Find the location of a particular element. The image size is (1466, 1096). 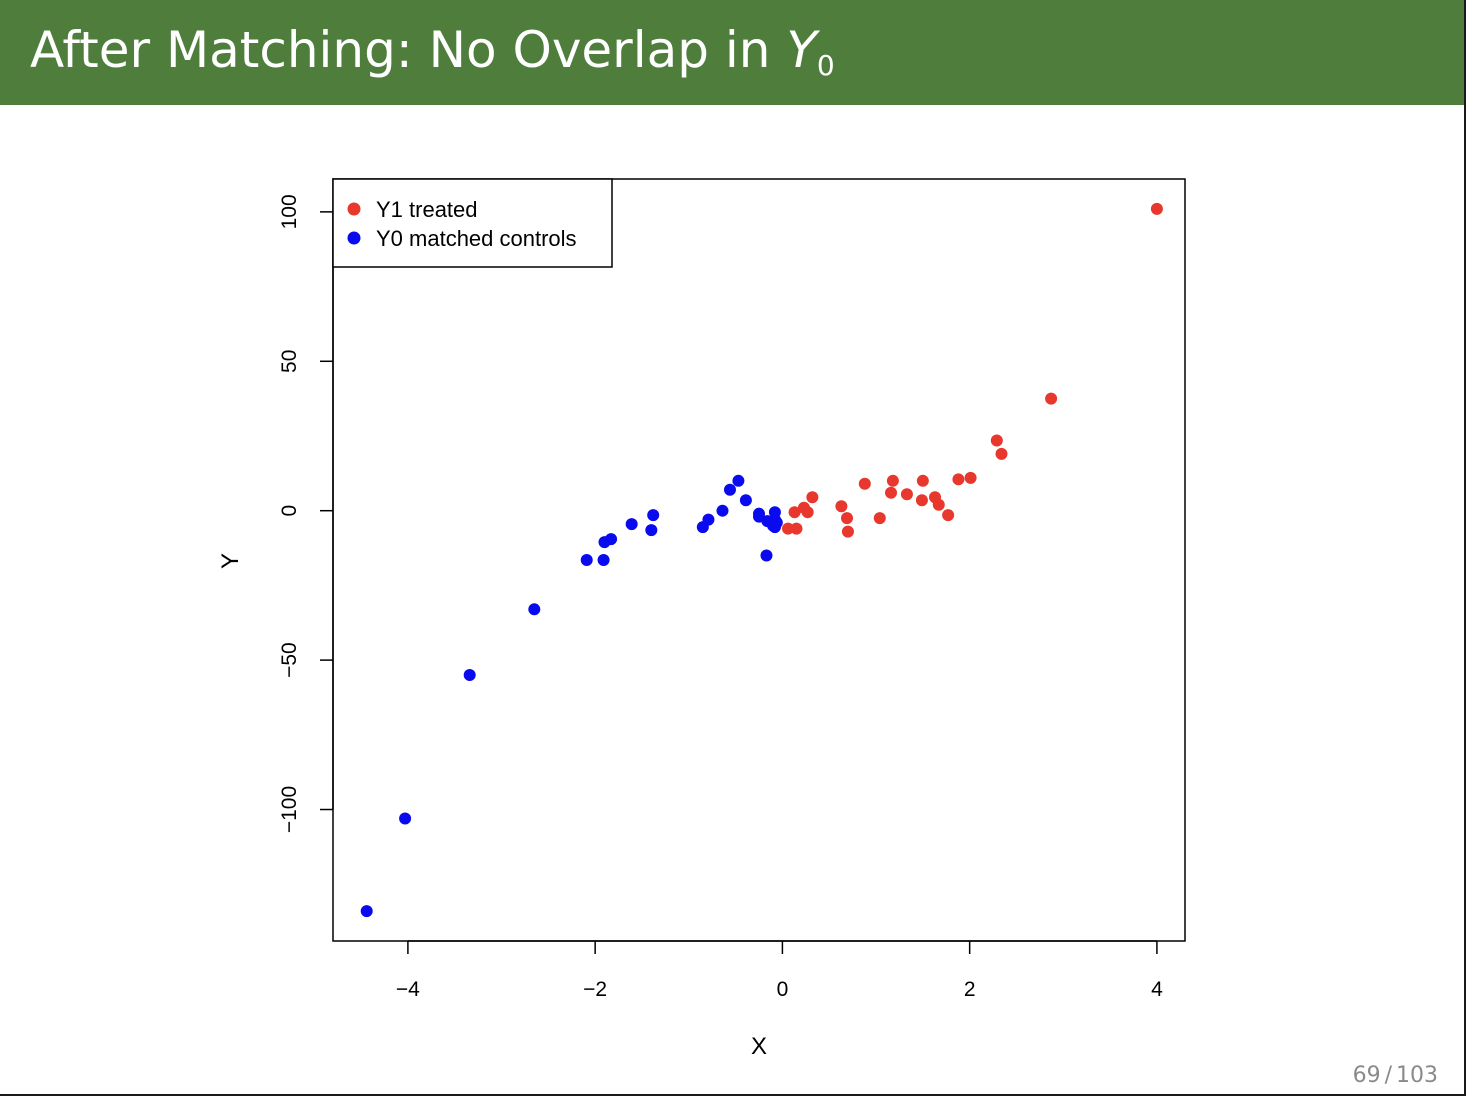

page-total: 103 is located at coordinates (1417, 1075).